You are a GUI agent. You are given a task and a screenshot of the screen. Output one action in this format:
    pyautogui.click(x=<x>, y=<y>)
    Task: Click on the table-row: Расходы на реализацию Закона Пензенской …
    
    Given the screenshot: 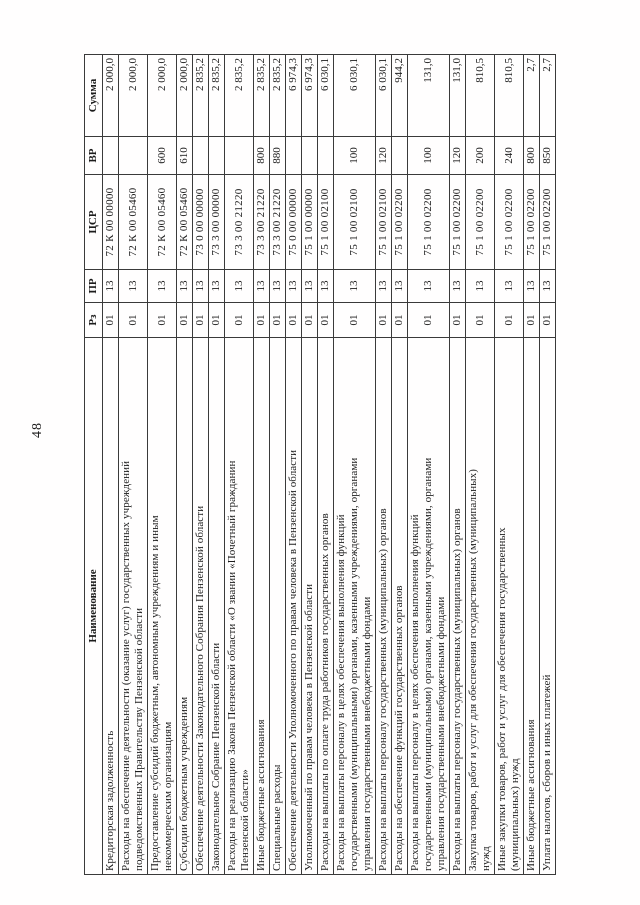 What is the action you would take?
    pyautogui.click(x=239, y=464)
    